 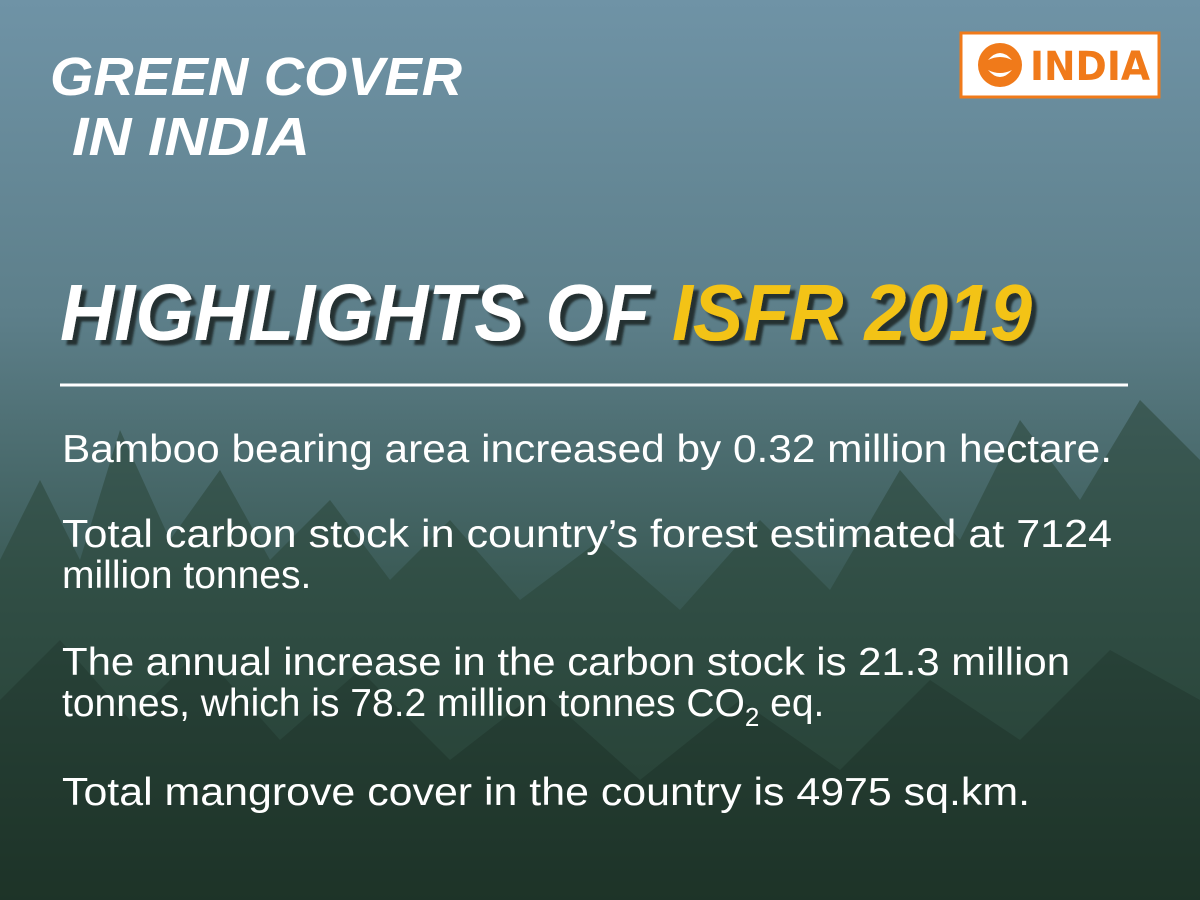 What do you see at coordinates (256, 77) in the screenshot?
I see `title-line: GREEN COVER` at bounding box center [256, 77].